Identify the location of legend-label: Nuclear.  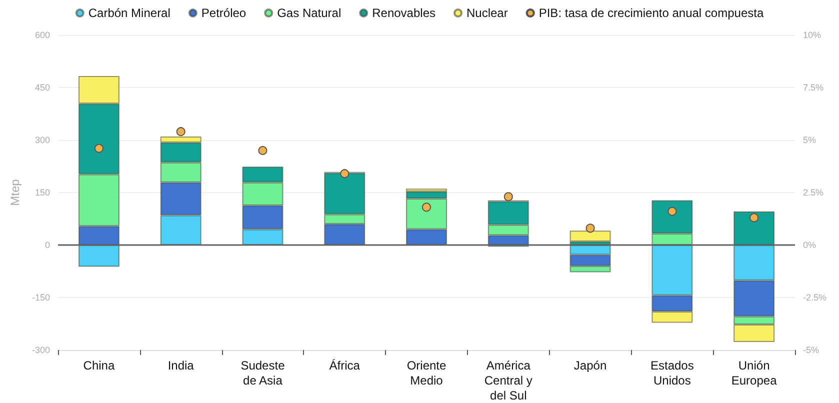
(487, 13).